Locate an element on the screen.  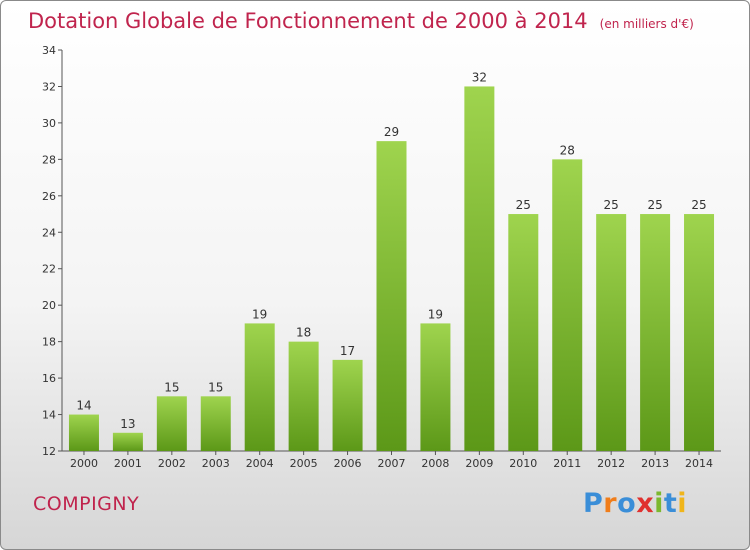
y-tick-label: 20 is located at coordinates (49, 305).